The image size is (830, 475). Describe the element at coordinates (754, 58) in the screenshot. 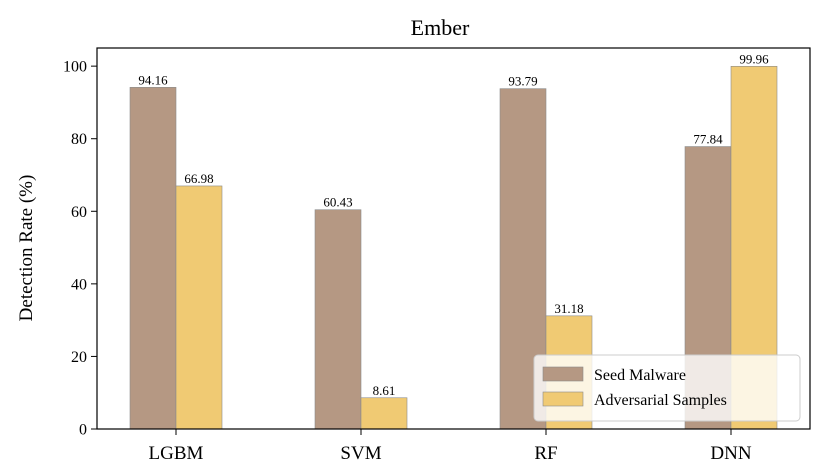

I see `data-label-adversarial-samples-dnn: 99.96` at that location.